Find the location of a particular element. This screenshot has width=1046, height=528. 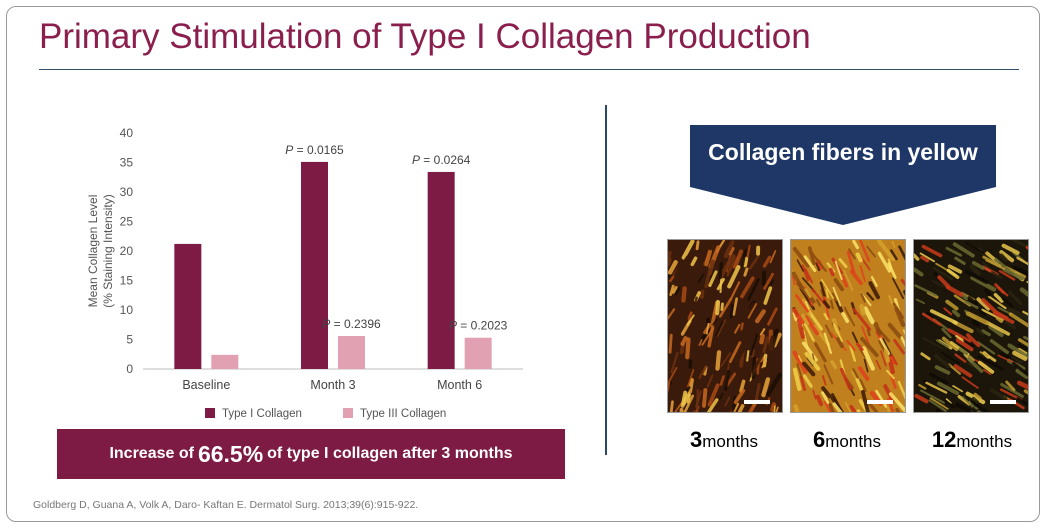

p-value: = 0.0264 is located at coordinates (445, 160).